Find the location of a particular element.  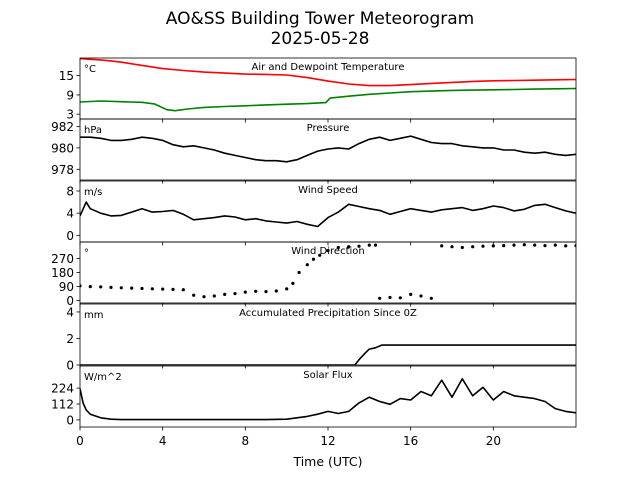

x-tick-label: 20 is located at coordinates (493, 441).